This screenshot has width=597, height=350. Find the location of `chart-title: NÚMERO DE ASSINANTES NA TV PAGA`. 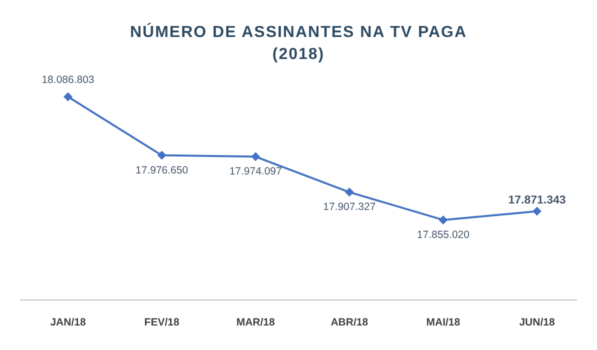

chart-title: NÚMERO DE ASSINANTES NA TV PAGA is located at coordinates (298, 32).